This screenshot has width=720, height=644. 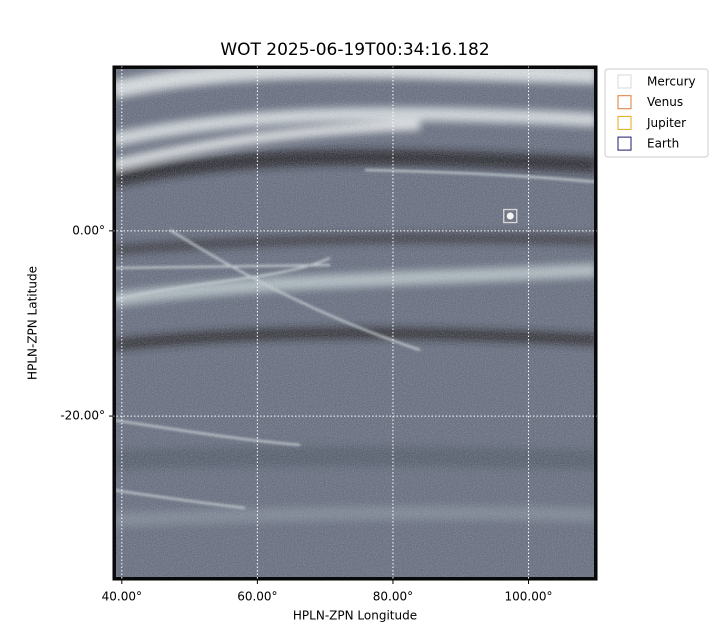 What do you see at coordinates (355, 616) in the screenshot?
I see `x-axis-label: HPLN-ZPN Longitude` at bounding box center [355, 616].